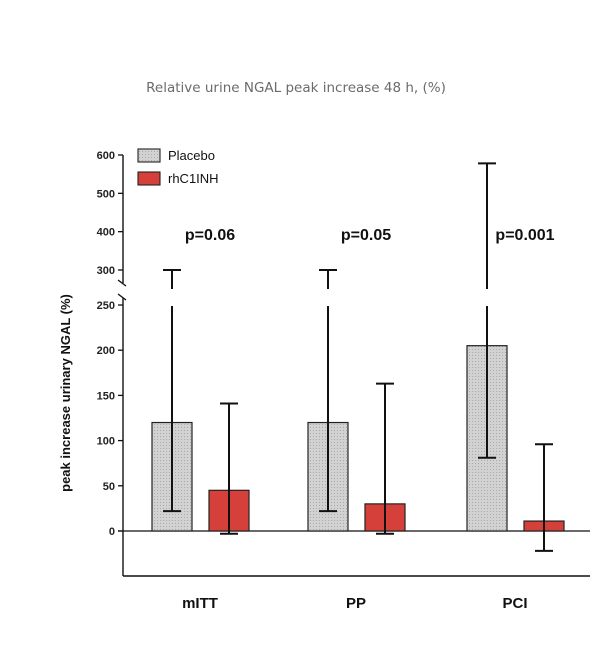  Describe the element at coordinates (106, 306) in the screenshot. I see `y-tick-label: 250` at that location.